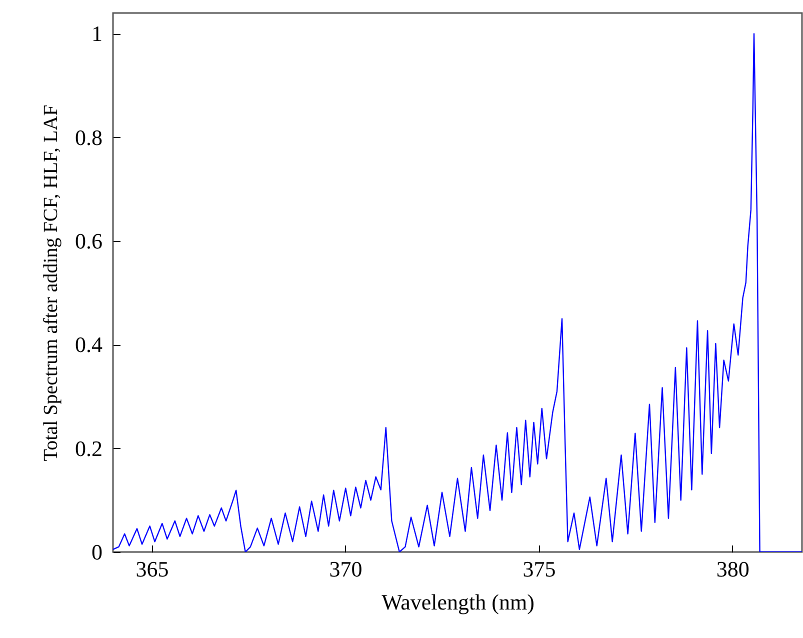 This screenshot has width=803, height=638. Describe the element at coordinates (88, 137) in the screenshot. I see `y-tick-label: 0.8` at that location.